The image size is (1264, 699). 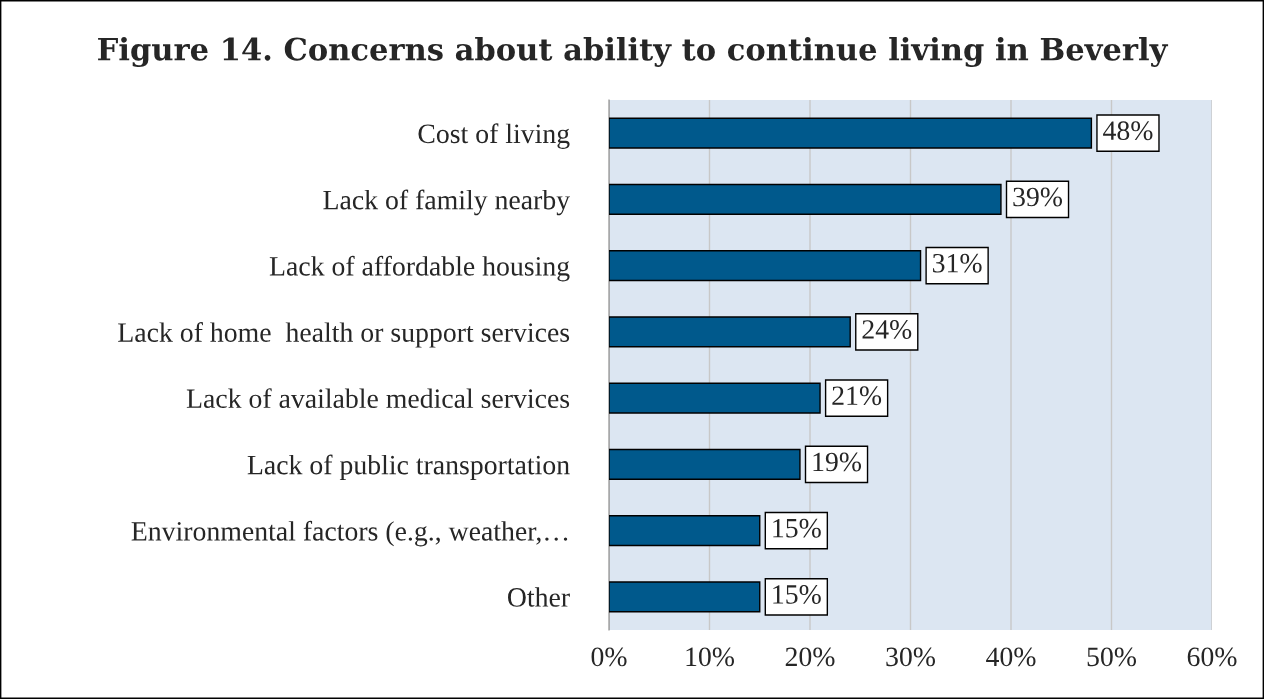 I want to click on x-tick-label: 10%, so click(x=710, y=657).